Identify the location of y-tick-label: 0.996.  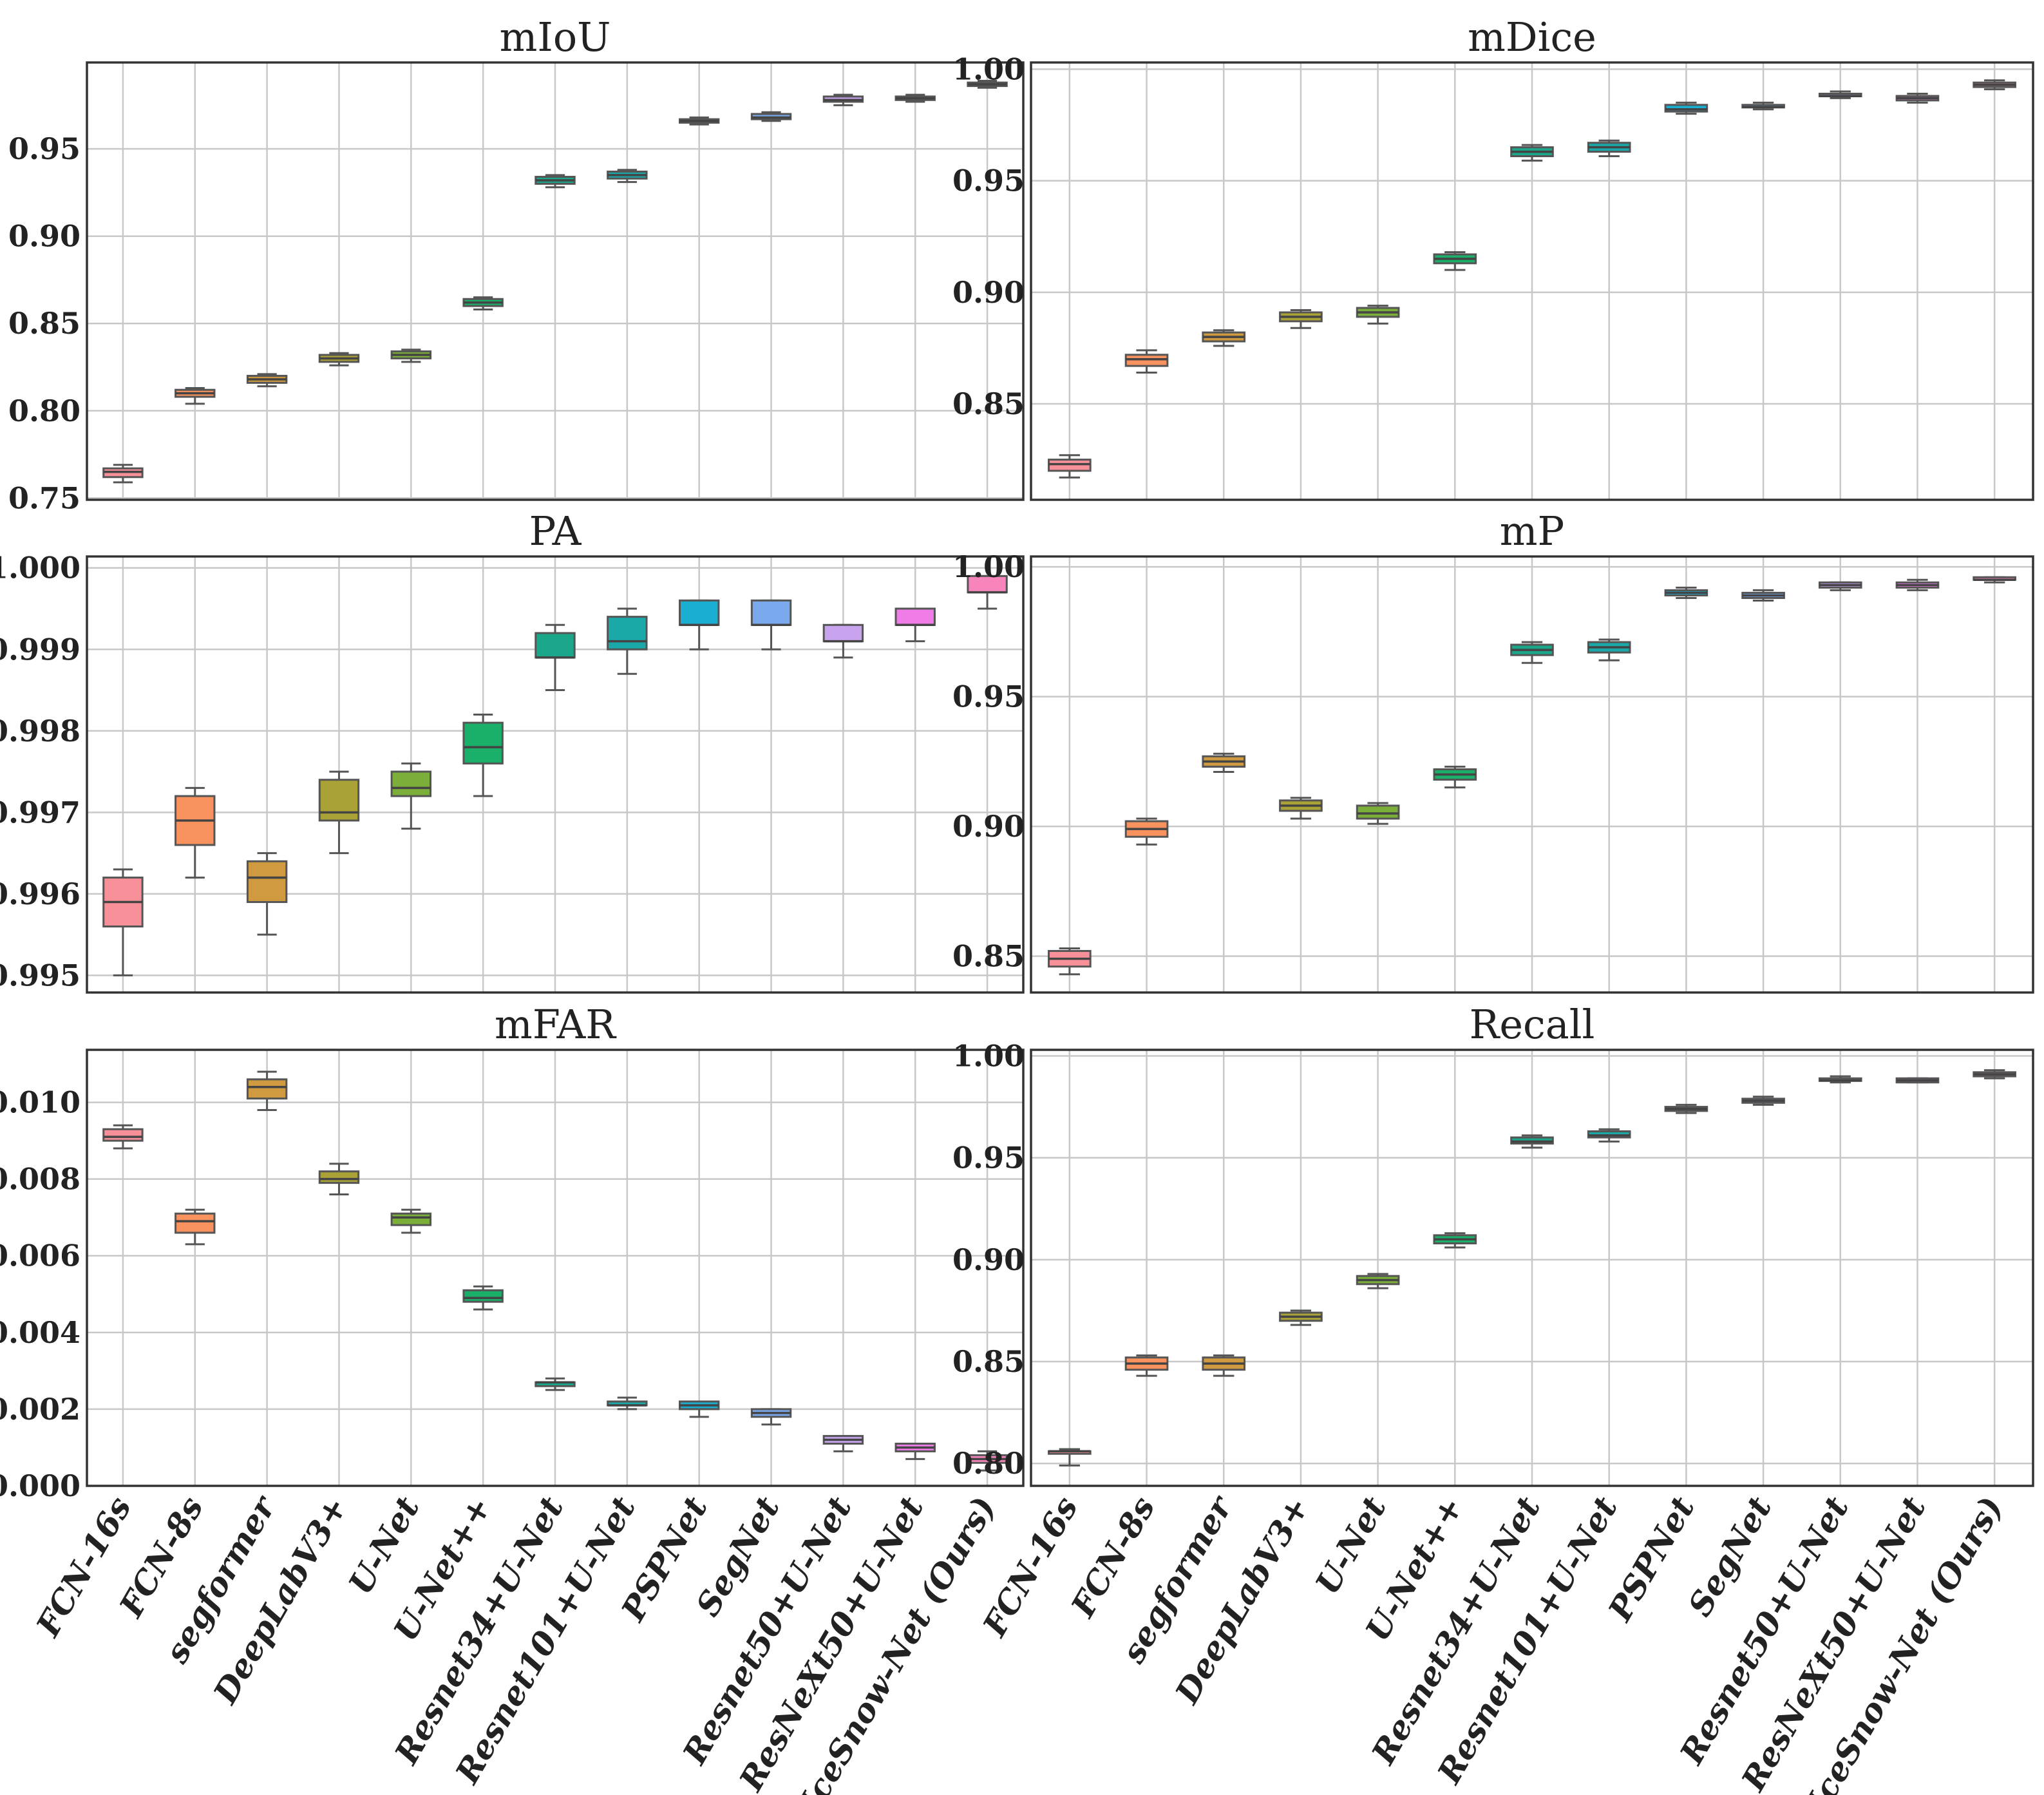
(40, 894).